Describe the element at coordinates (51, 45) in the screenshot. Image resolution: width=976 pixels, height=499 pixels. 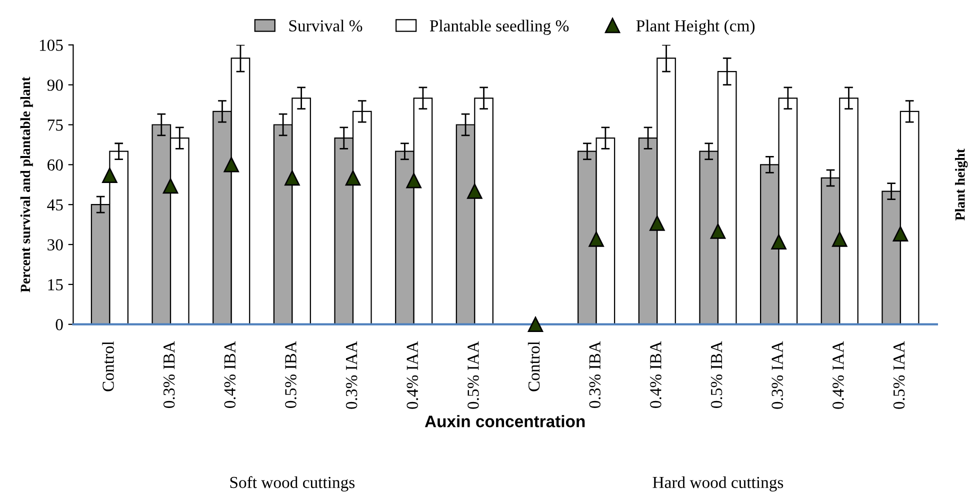
I see `y-tick-label: 105` at that location.